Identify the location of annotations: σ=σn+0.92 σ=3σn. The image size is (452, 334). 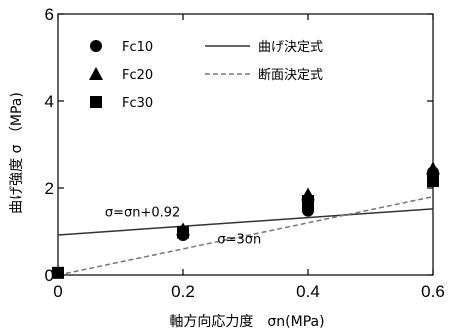
(183, 226).